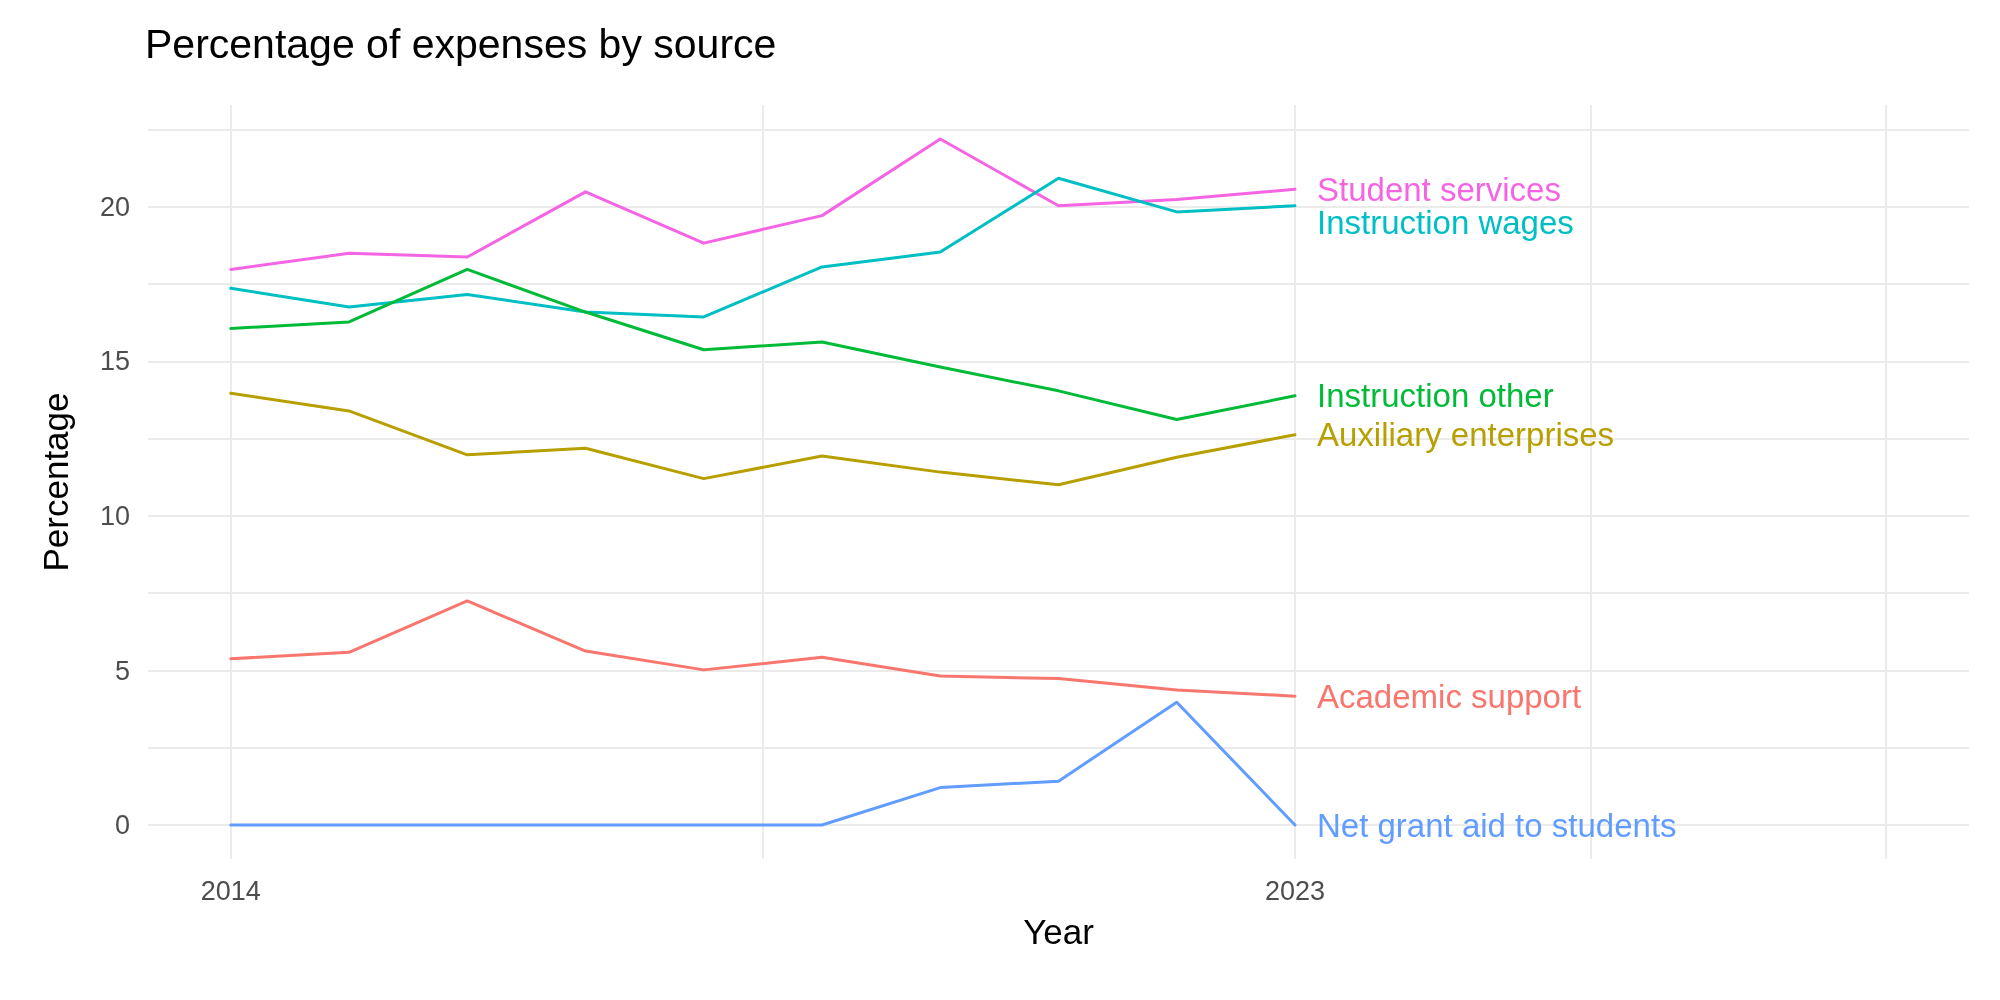 This screenshot has width=2000, height=1000. What do you see at coordinates (1465, 435) in the screenshot?
I see `series-label: Auxiliary enterprises` at bounding box center [1465, 435].